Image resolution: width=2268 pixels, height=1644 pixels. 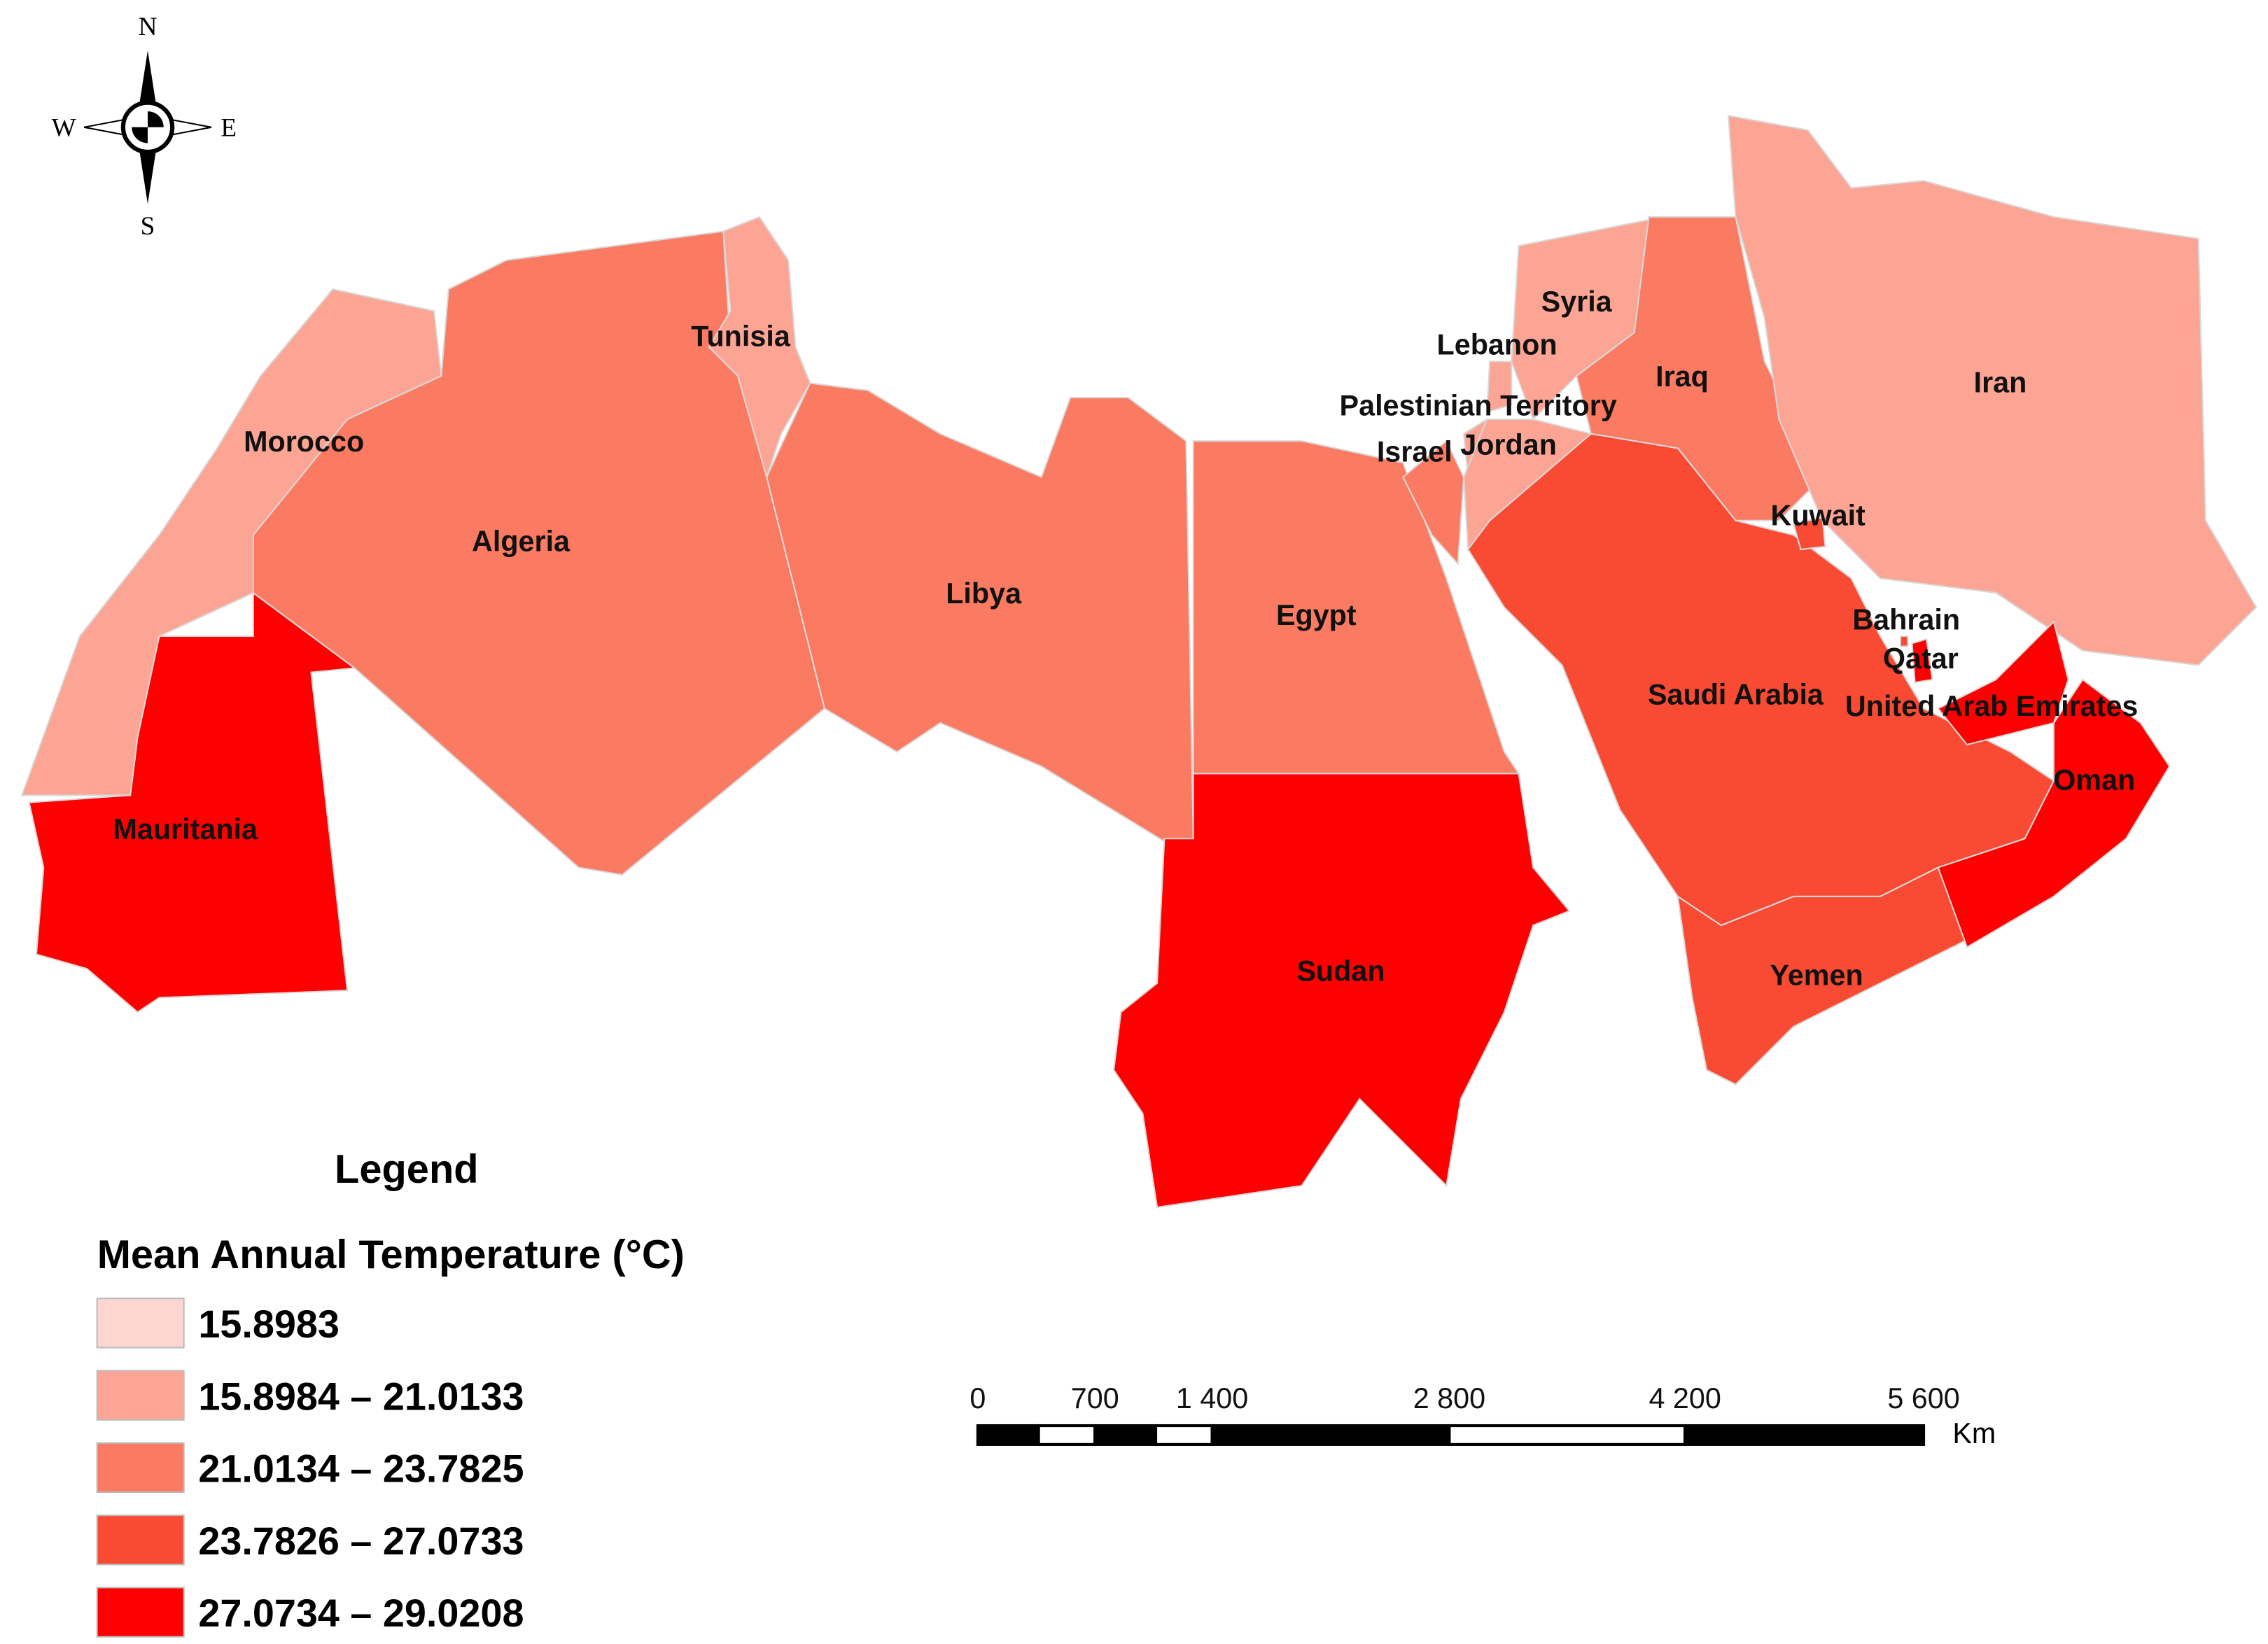 I want to click on compass-center, so click(x=148, y=127).